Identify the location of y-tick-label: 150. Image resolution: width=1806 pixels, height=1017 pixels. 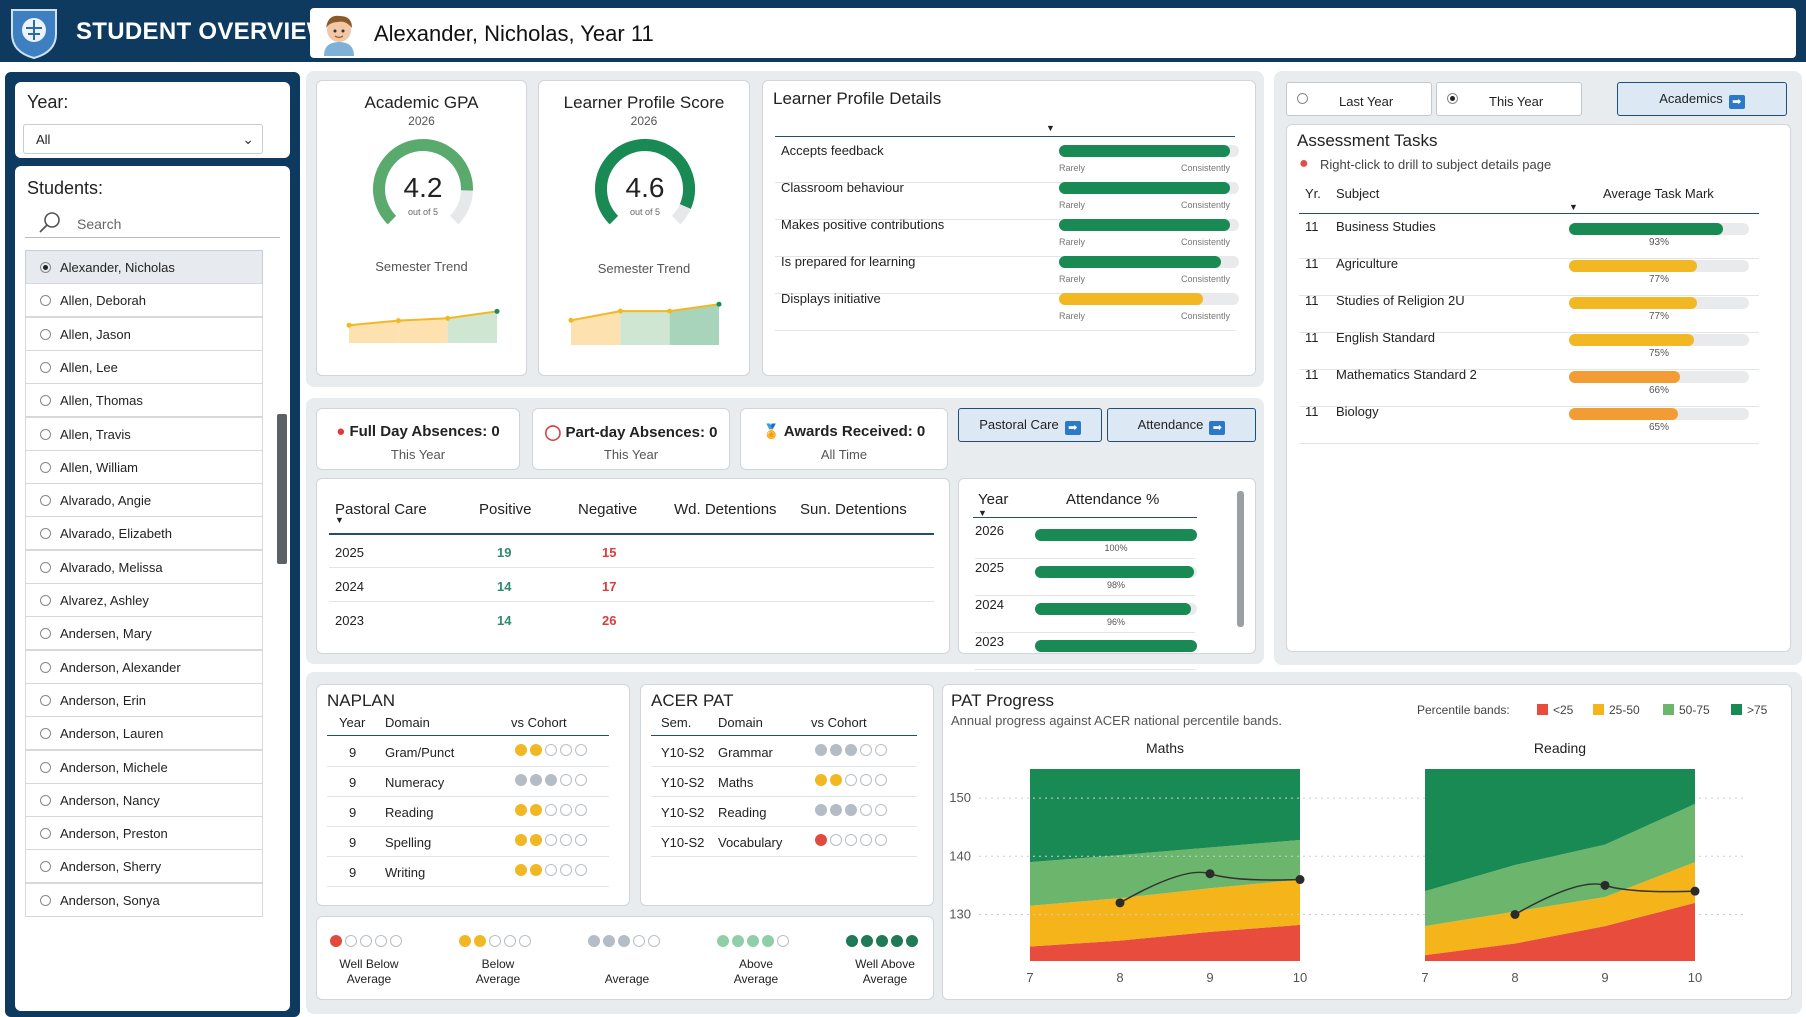
(960, 797).